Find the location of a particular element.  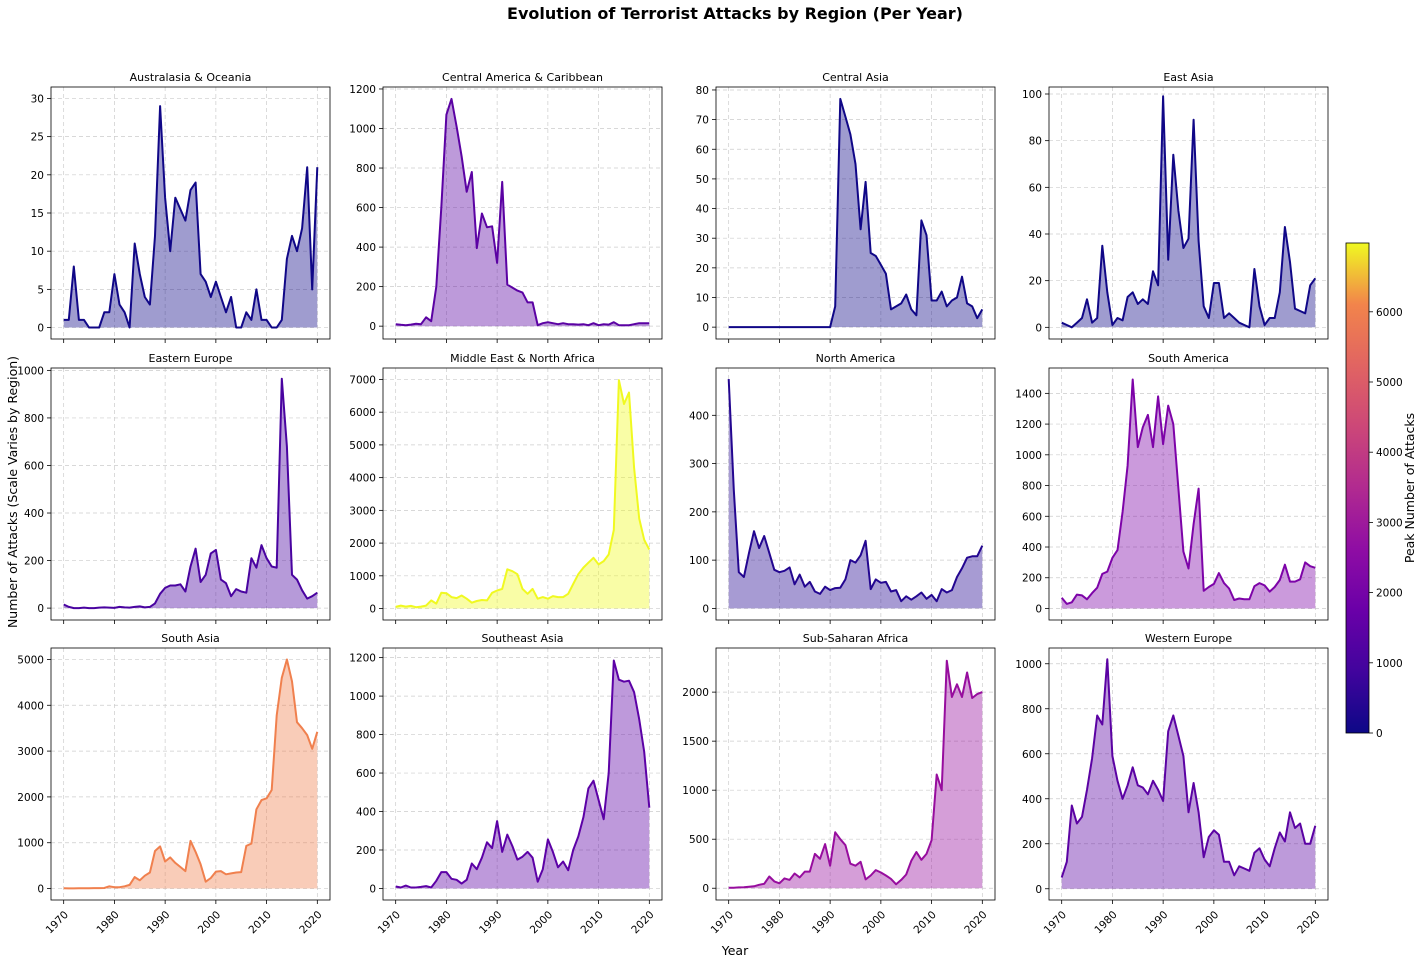

y-tick-label: 25 is located at coordinates (37, 138).